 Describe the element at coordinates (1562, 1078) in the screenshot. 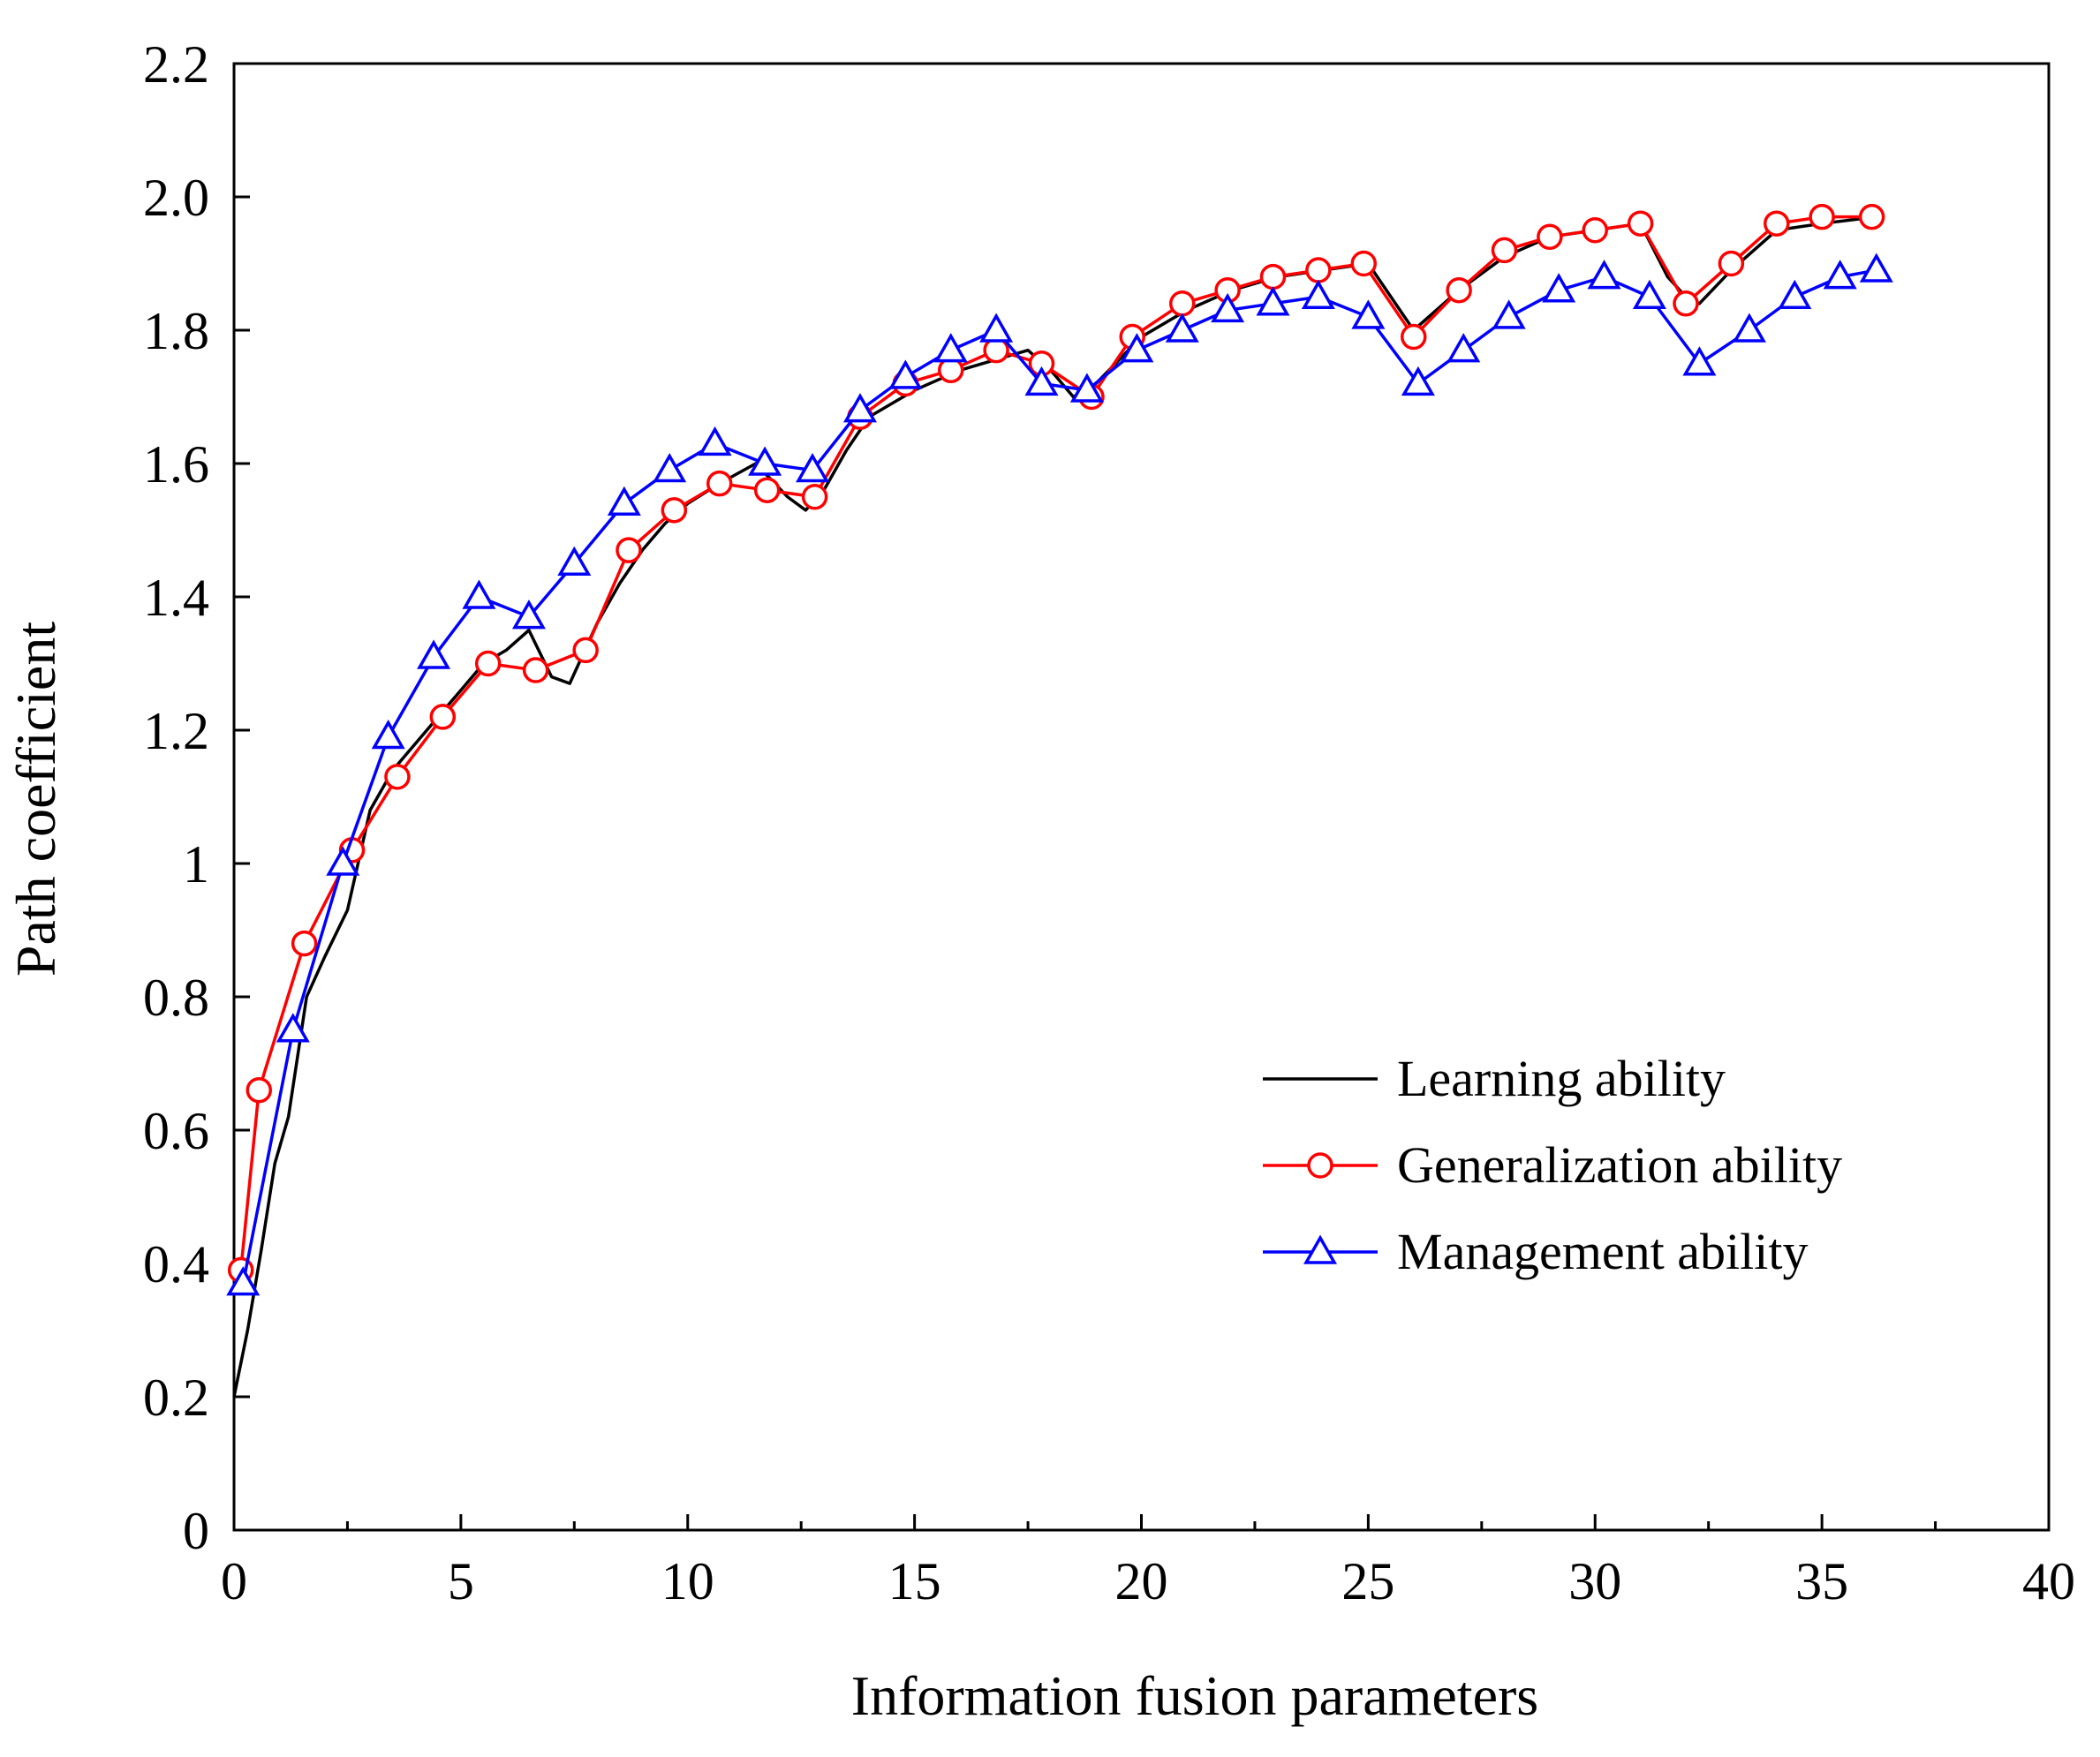

I see `legend-label: Learning ability` at that location.